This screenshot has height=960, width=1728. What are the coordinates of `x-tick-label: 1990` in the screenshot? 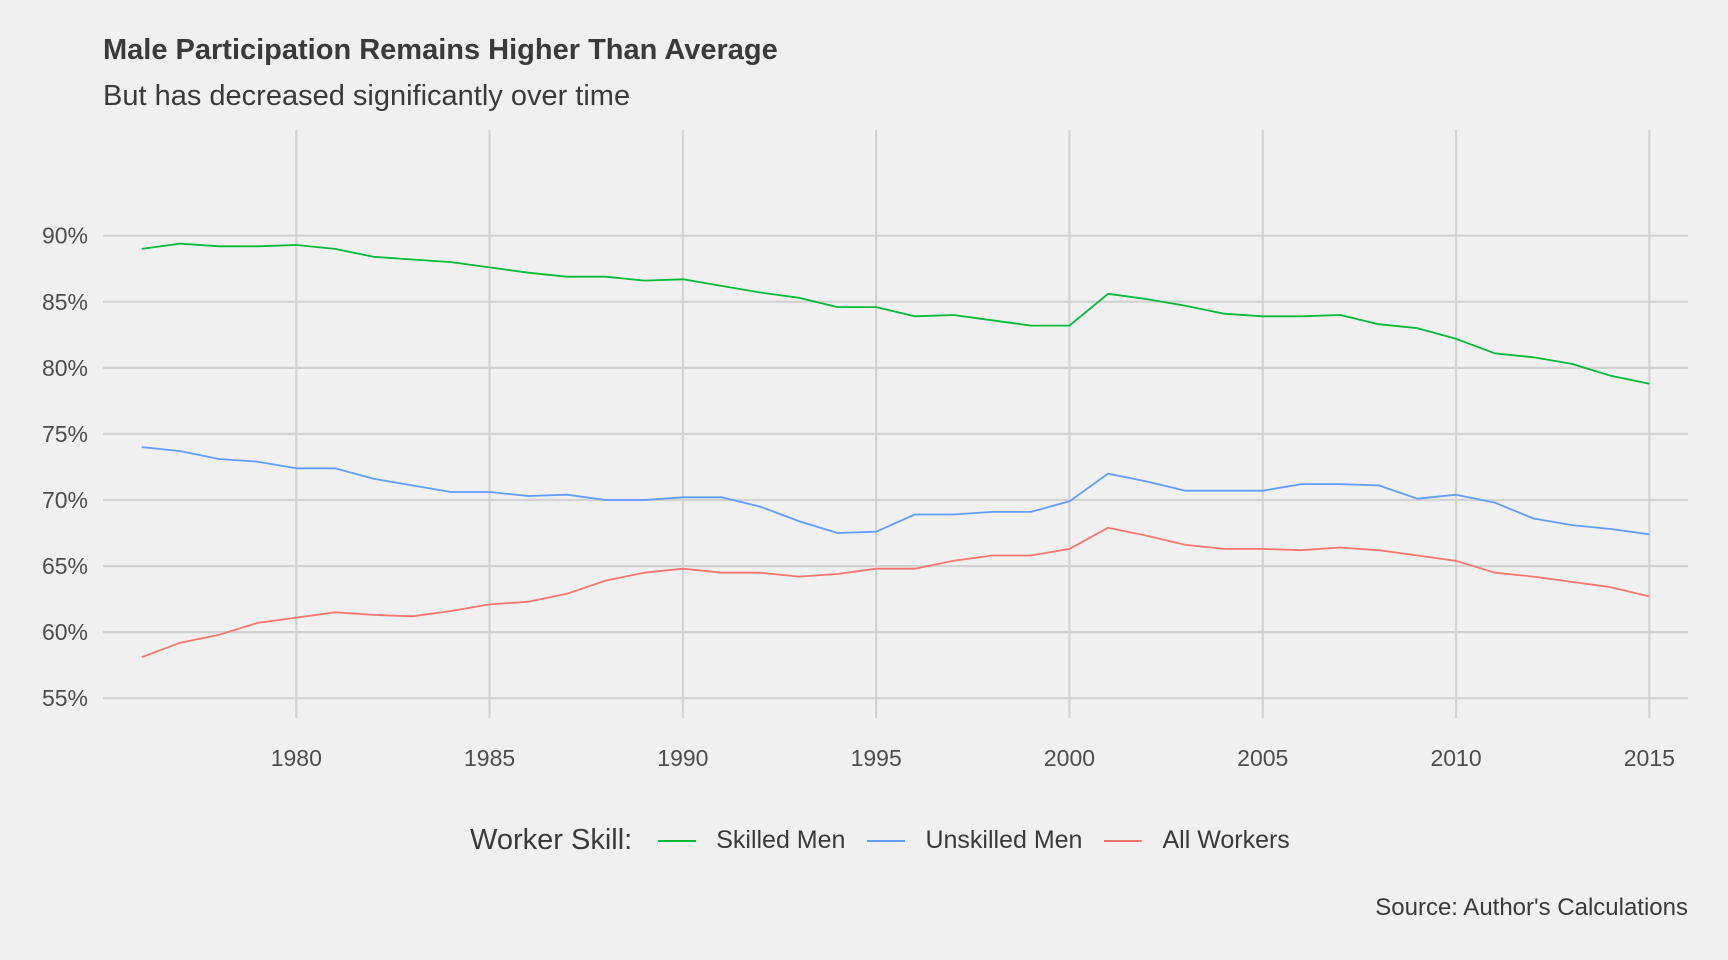 It's located at (682, 758).